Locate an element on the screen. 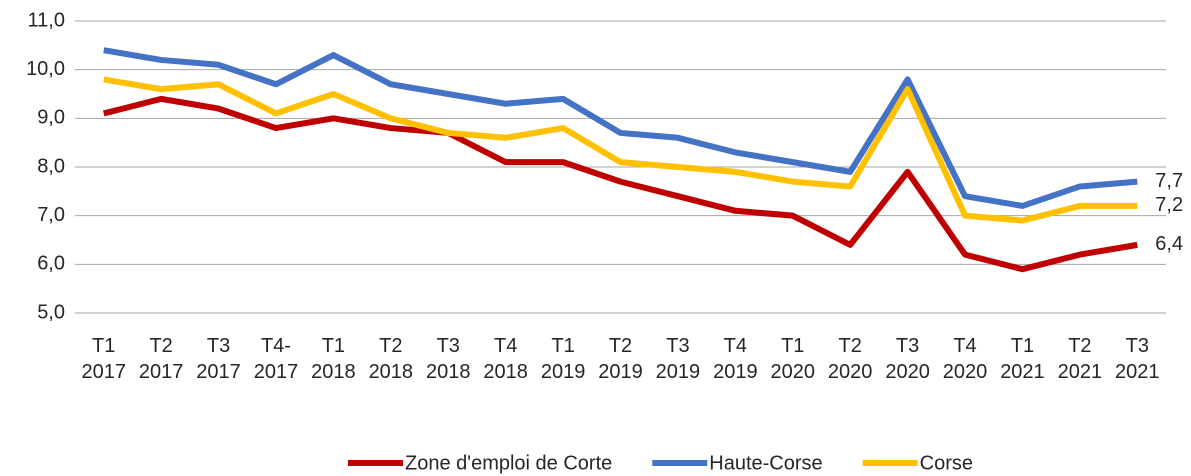 The height and width of the screenshot is (476, 1191). y-tick-label: 11,0 is located at coordinates (46, 20).